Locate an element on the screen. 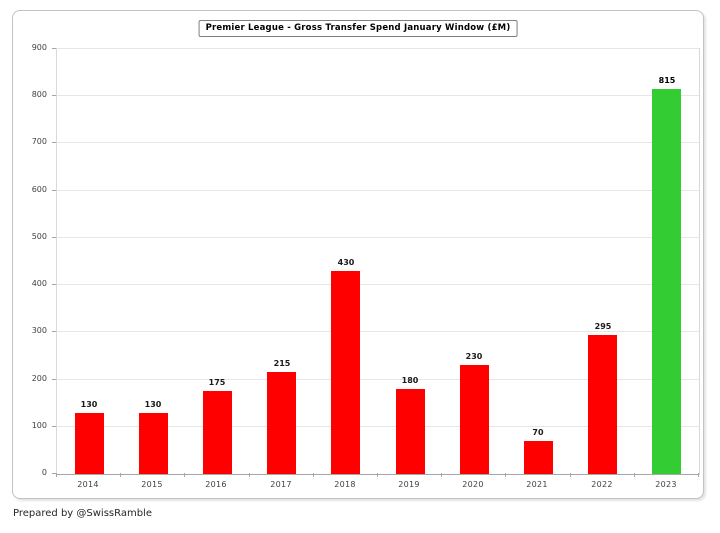 The height and width of the screenshot is (533, 720). bar-value-label: 295 is located at coordinates (603, 326).